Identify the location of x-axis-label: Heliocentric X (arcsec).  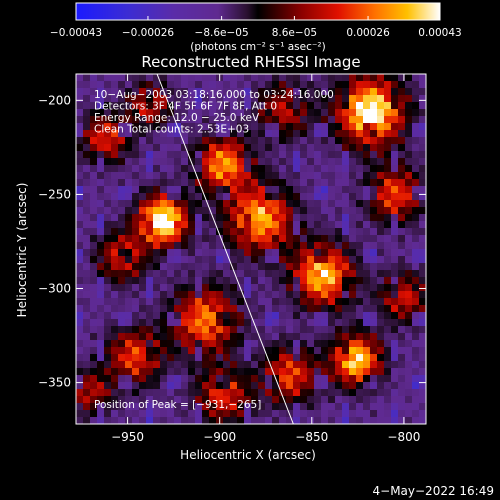
(248, 455).